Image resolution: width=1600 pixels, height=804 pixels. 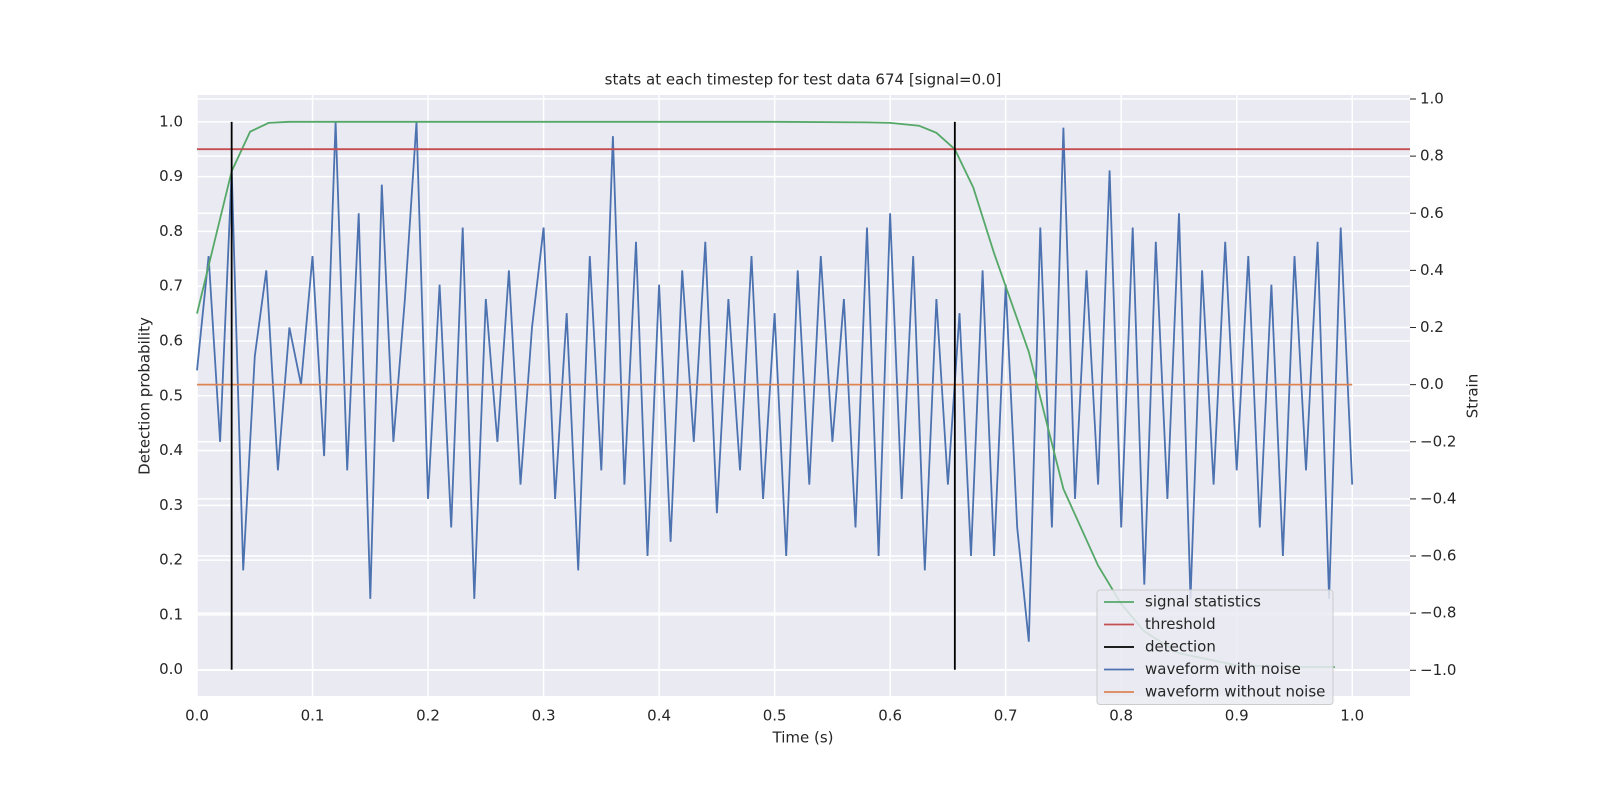 What do you see at coordinates (890, 716) in the screenshot?
I see `x-tick-label: 0.6` at bounding box center [890, 716].